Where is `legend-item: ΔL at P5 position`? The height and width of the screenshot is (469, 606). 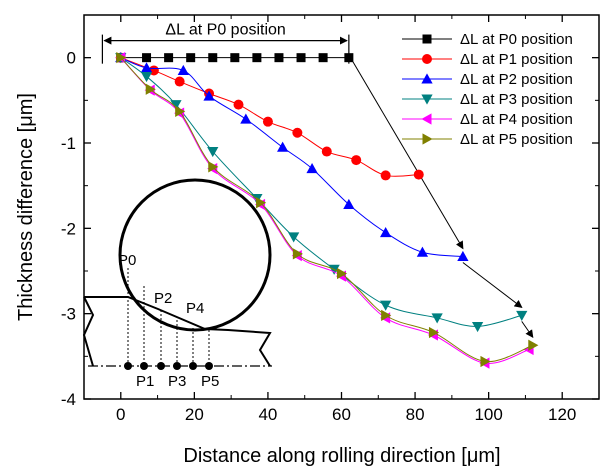 legend-item: ΔL at P5 position is located at coordinates (487, 139).